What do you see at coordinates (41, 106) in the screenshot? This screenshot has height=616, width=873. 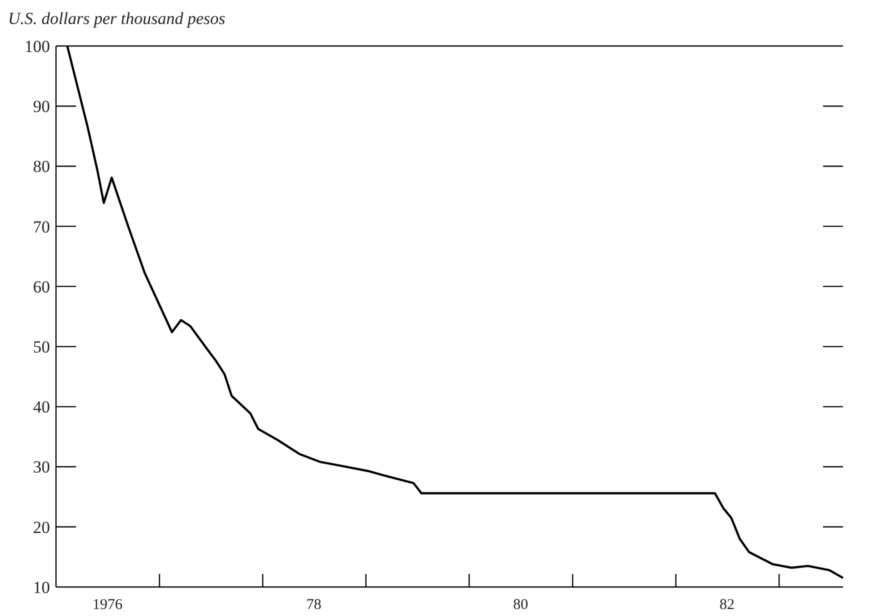 I see `y-tick-label: 90` at bounding box center [41, 106].